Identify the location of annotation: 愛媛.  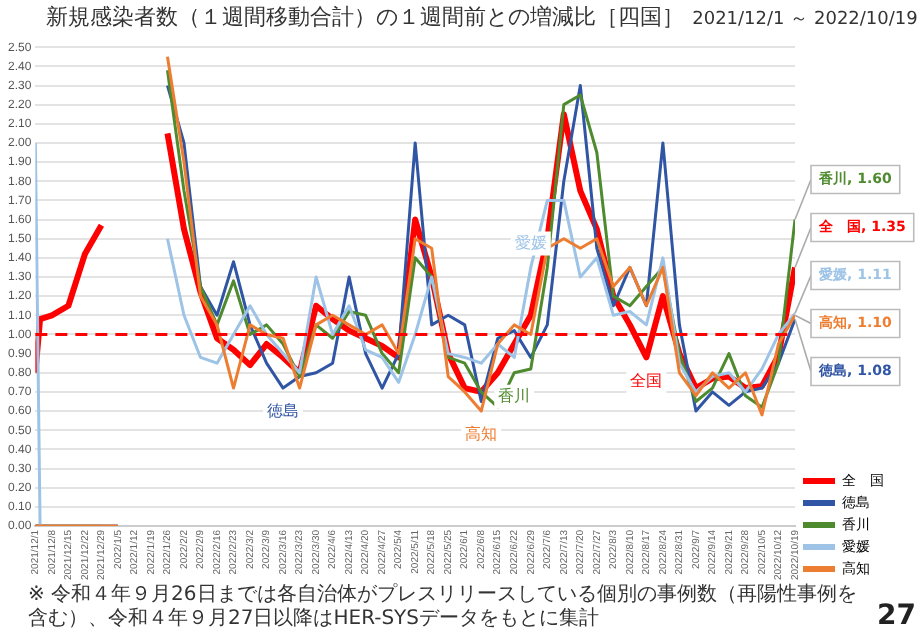
(530, 242).